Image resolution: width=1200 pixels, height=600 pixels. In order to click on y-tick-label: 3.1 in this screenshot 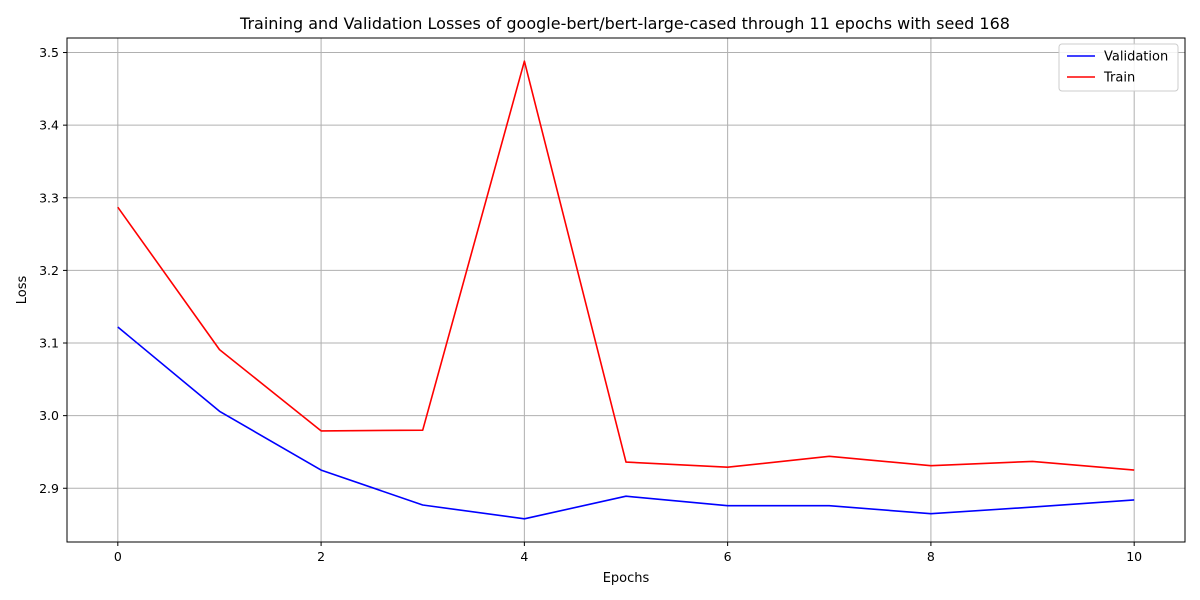, I will do `click(49, 343)`.